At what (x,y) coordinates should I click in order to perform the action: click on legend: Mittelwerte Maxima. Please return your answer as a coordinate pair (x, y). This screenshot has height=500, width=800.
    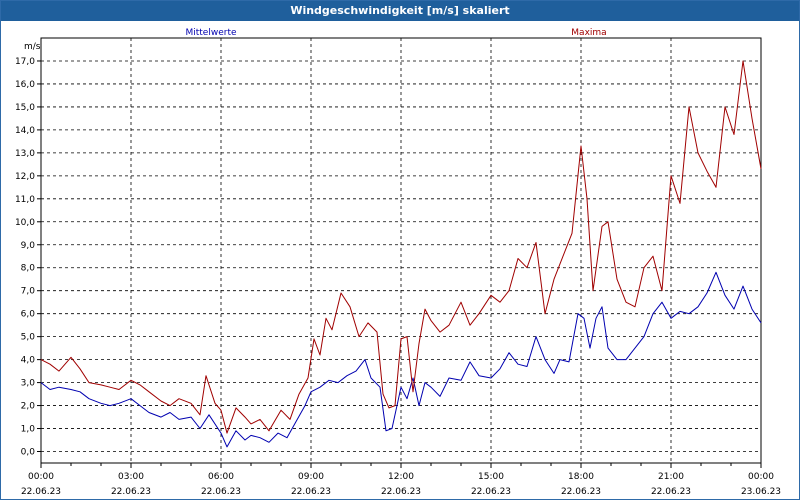
    Looking at the image, I should click on (395, 33).